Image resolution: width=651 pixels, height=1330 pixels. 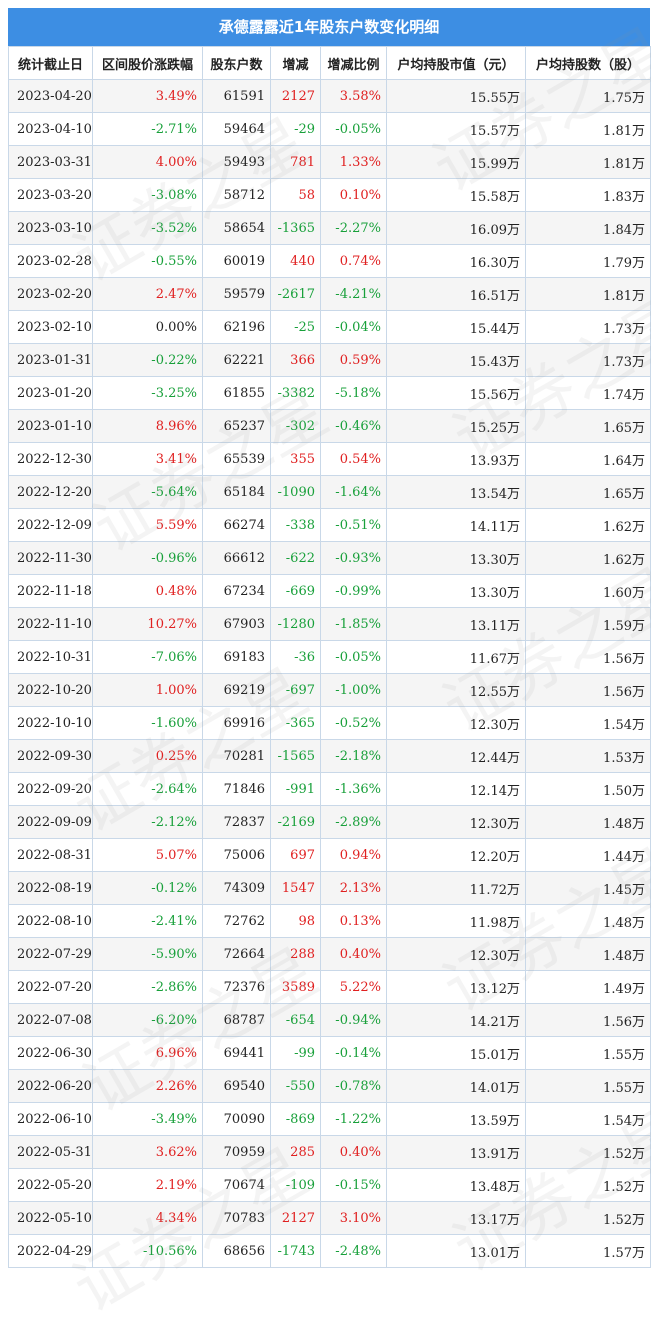 What do you see at coordinates (588, 1086) in the screenshot?
I see `avg-shares-cell: 1.55万` at bounding box center [588, 1086].